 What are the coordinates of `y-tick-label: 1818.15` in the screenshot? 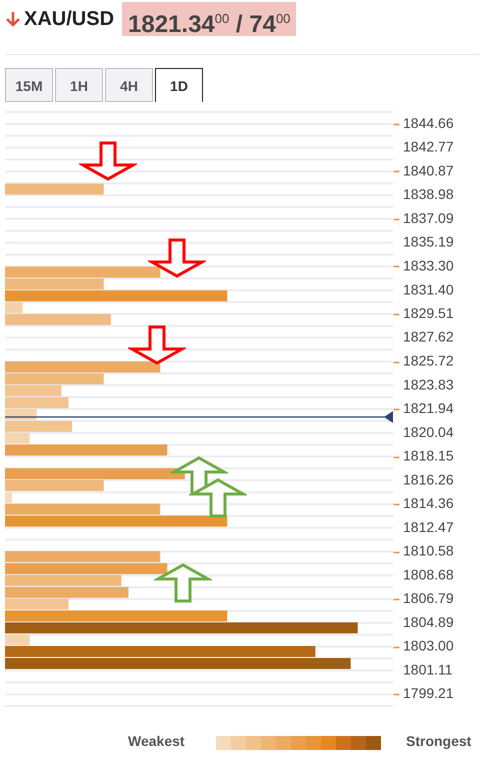 It's located at (428, 456).